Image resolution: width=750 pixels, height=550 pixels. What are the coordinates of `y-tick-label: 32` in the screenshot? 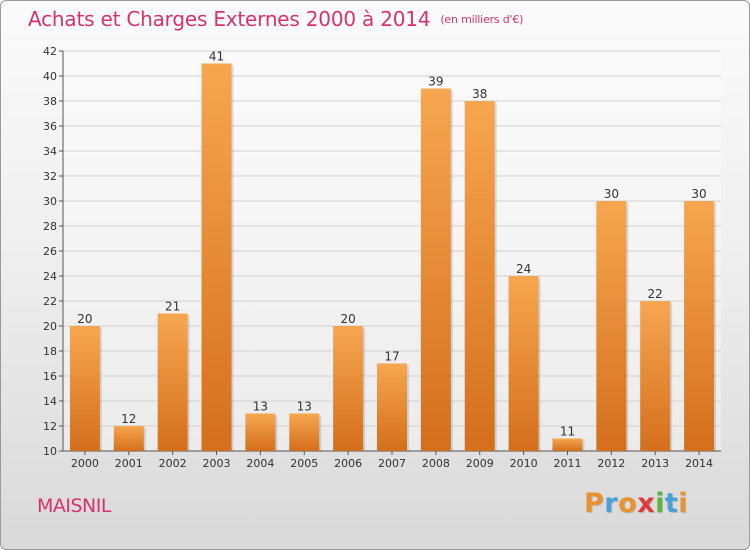 It's located at (50, 176).